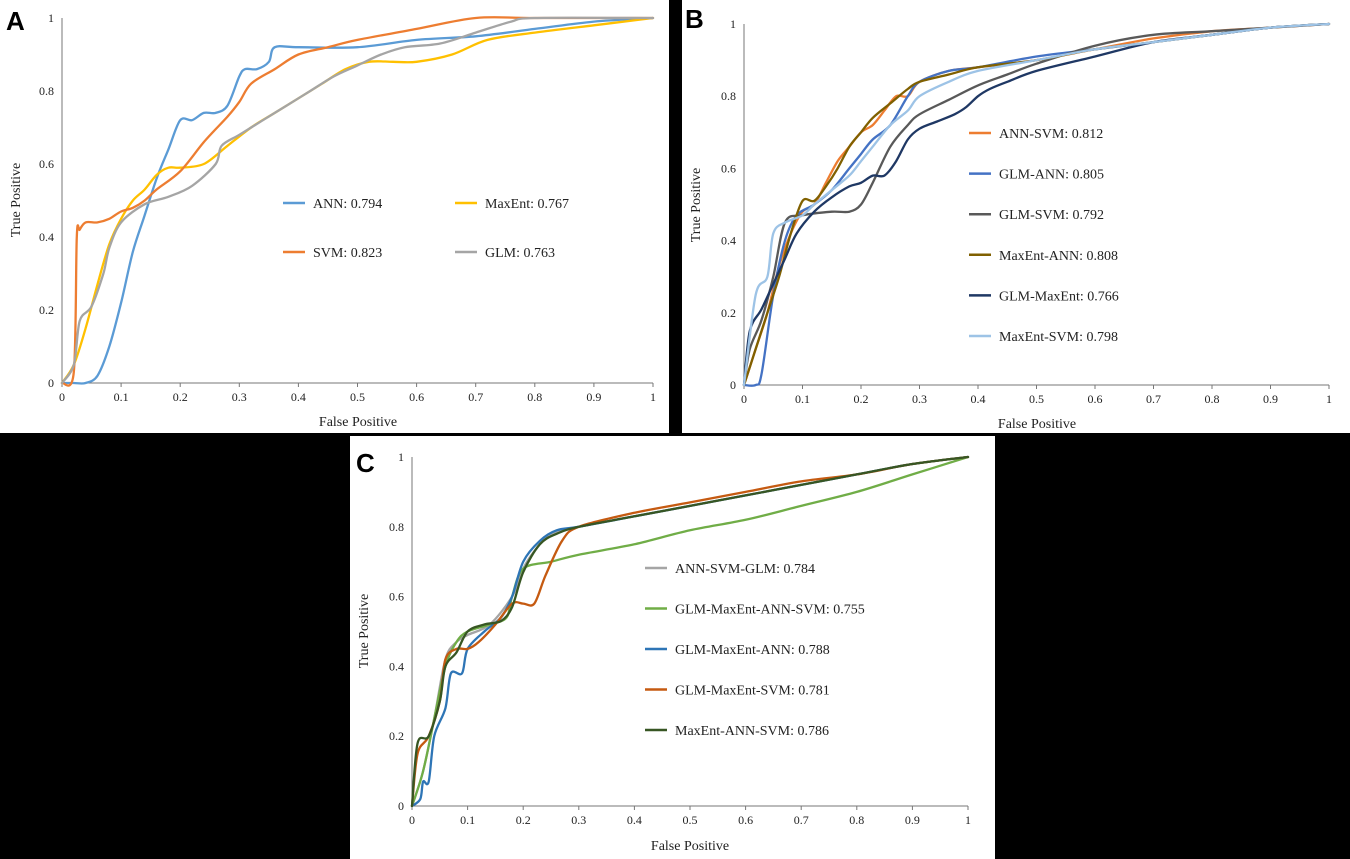 The width and height of the screenshot is (1350, 859). I want to click on legend-label-glm-maxent-ann-svm: GLM-MaxEnt-ANN-SVM: 0.755, so click(770, 610).